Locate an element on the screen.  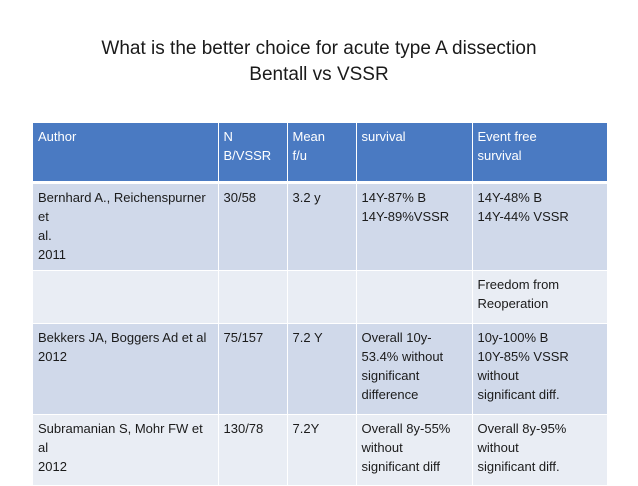
header-author: Author is located at coordinates (126, 153).